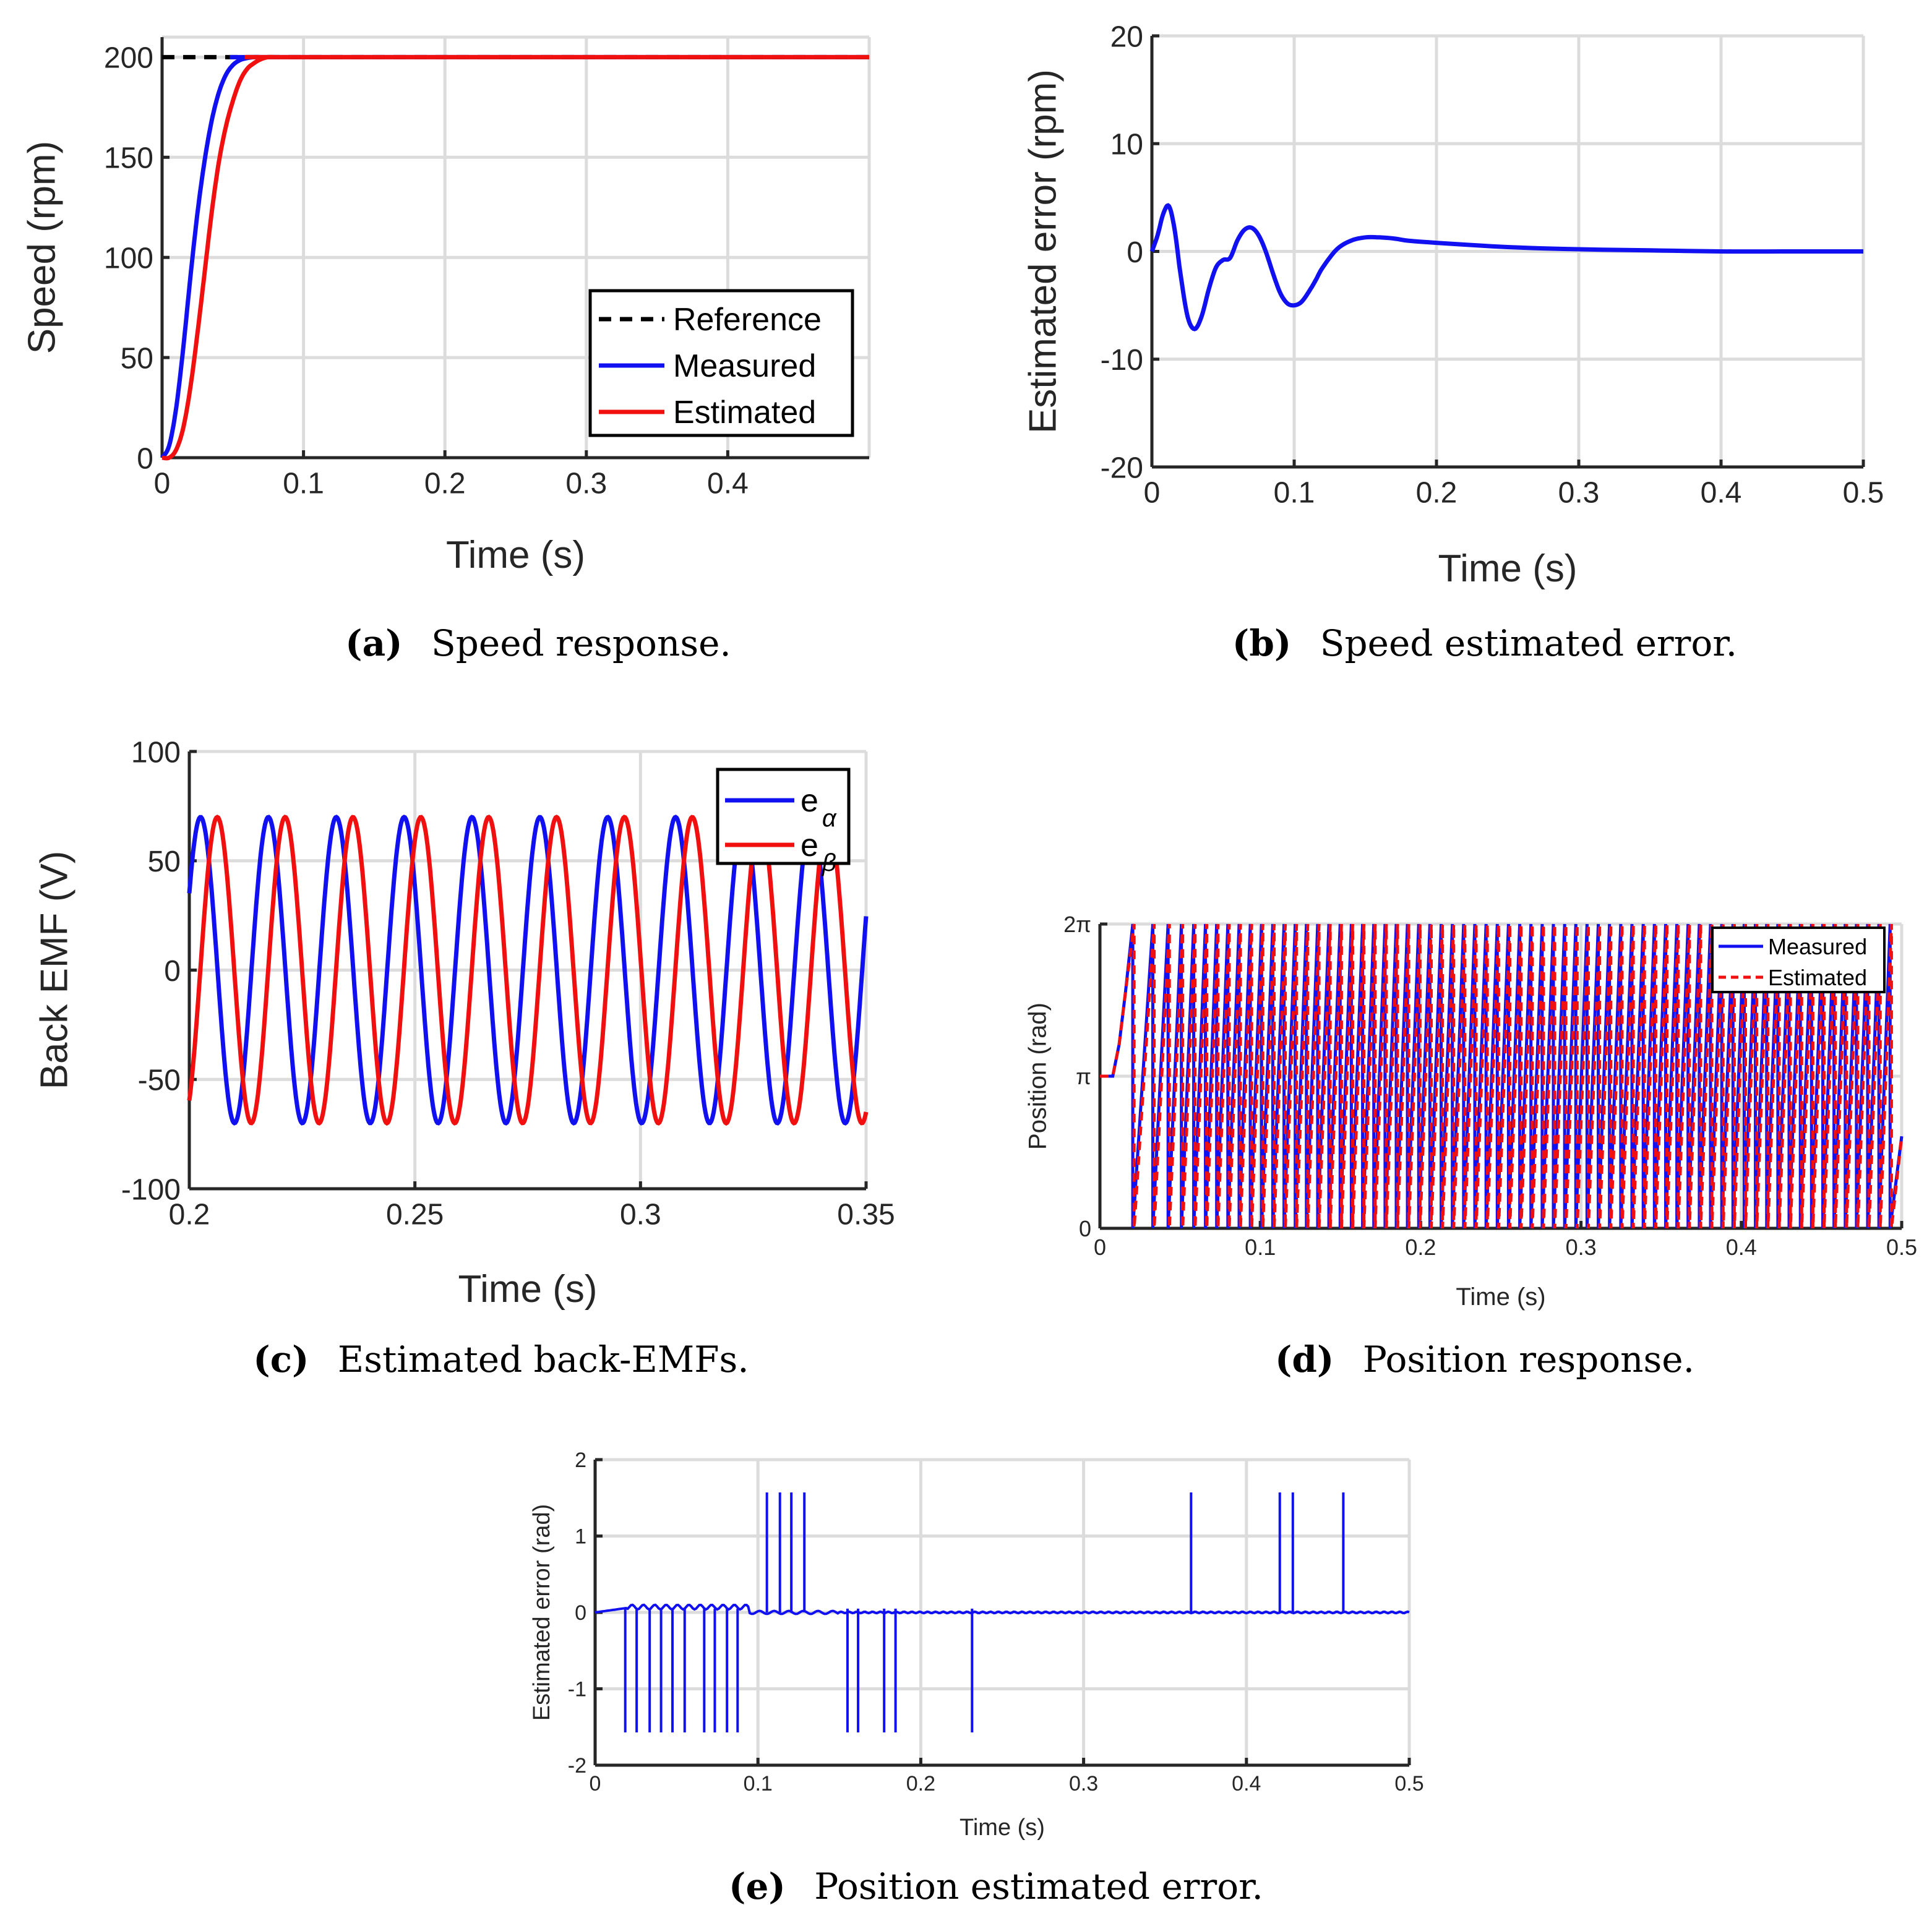 This screenshot has height=1926, width=1932. What do you see at coordinates (1083, 1076) in the screenshot?
I see `y-tick-label: π` at bounding box center [1083, 1076].